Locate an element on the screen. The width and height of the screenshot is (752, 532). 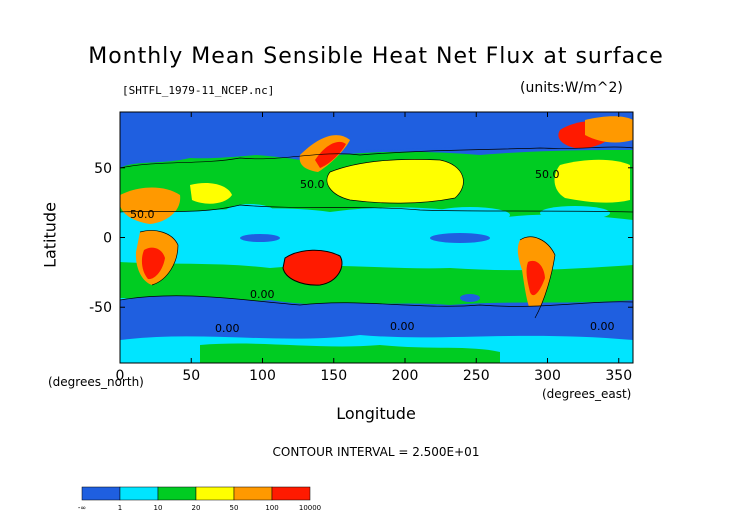
blue-arctic is located at coordinates (376, 140).